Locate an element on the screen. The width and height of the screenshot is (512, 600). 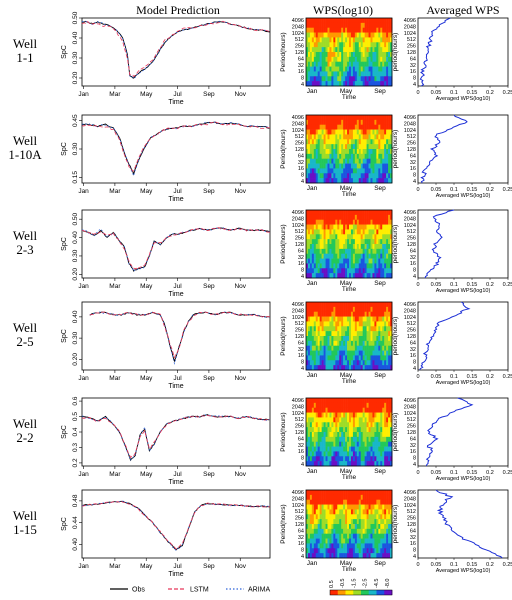
avg-wps-period-tick: 64 is located at coordinates (413, 531).